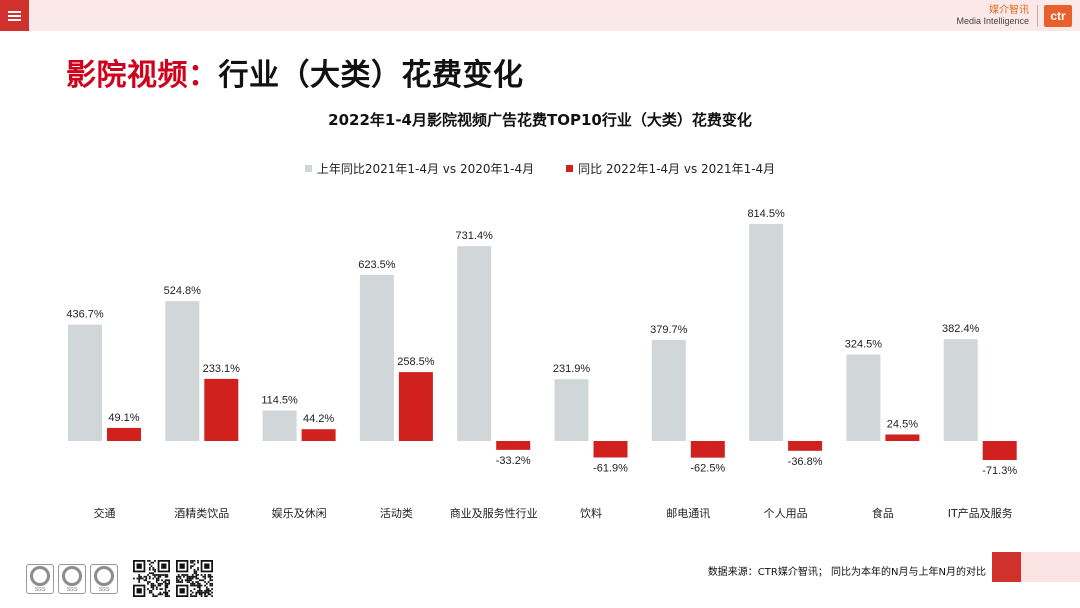 This screenshot has height=608, width=1080. I want to click on certification-seals: SGS SGS SGS, so click(72, 579).